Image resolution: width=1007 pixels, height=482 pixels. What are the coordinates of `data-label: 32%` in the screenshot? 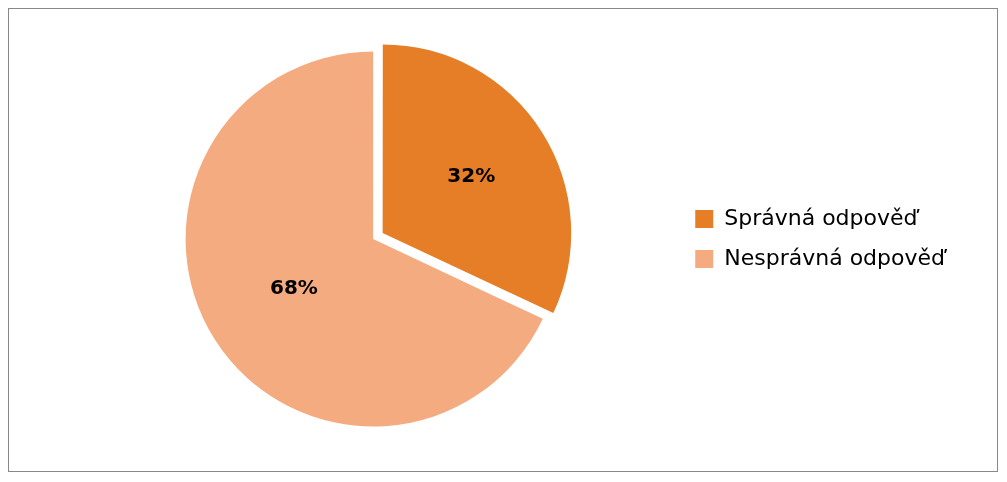 It's located at (471, 174).